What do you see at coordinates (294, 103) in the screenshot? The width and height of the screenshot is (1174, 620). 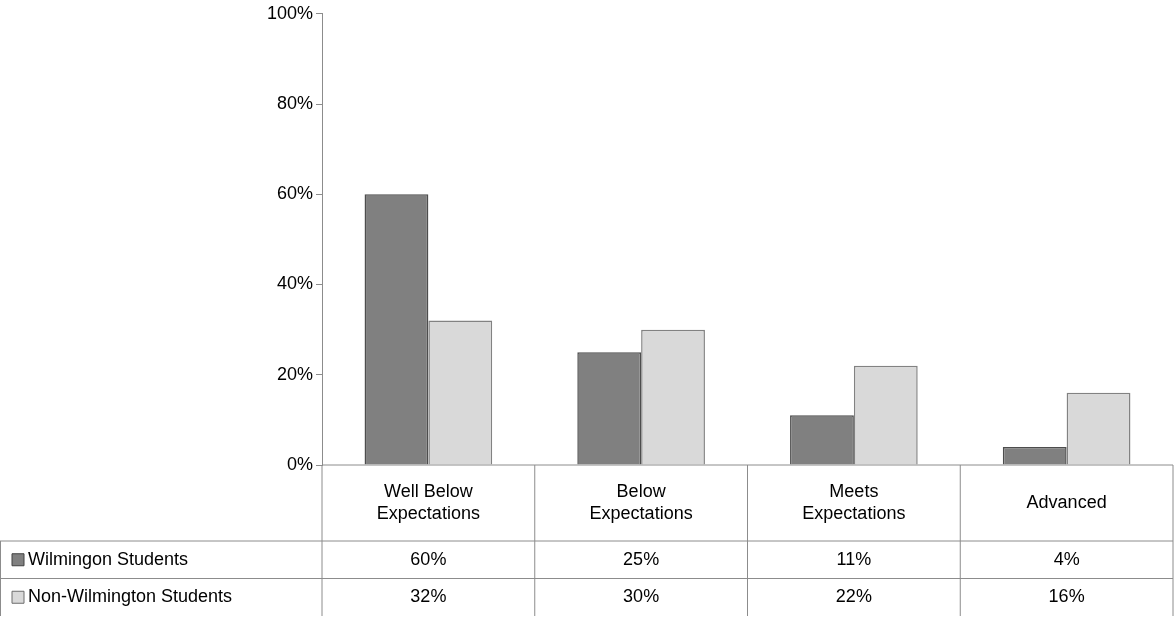 I see `y-tick-label: 80%` at bounding box center [294, 103].